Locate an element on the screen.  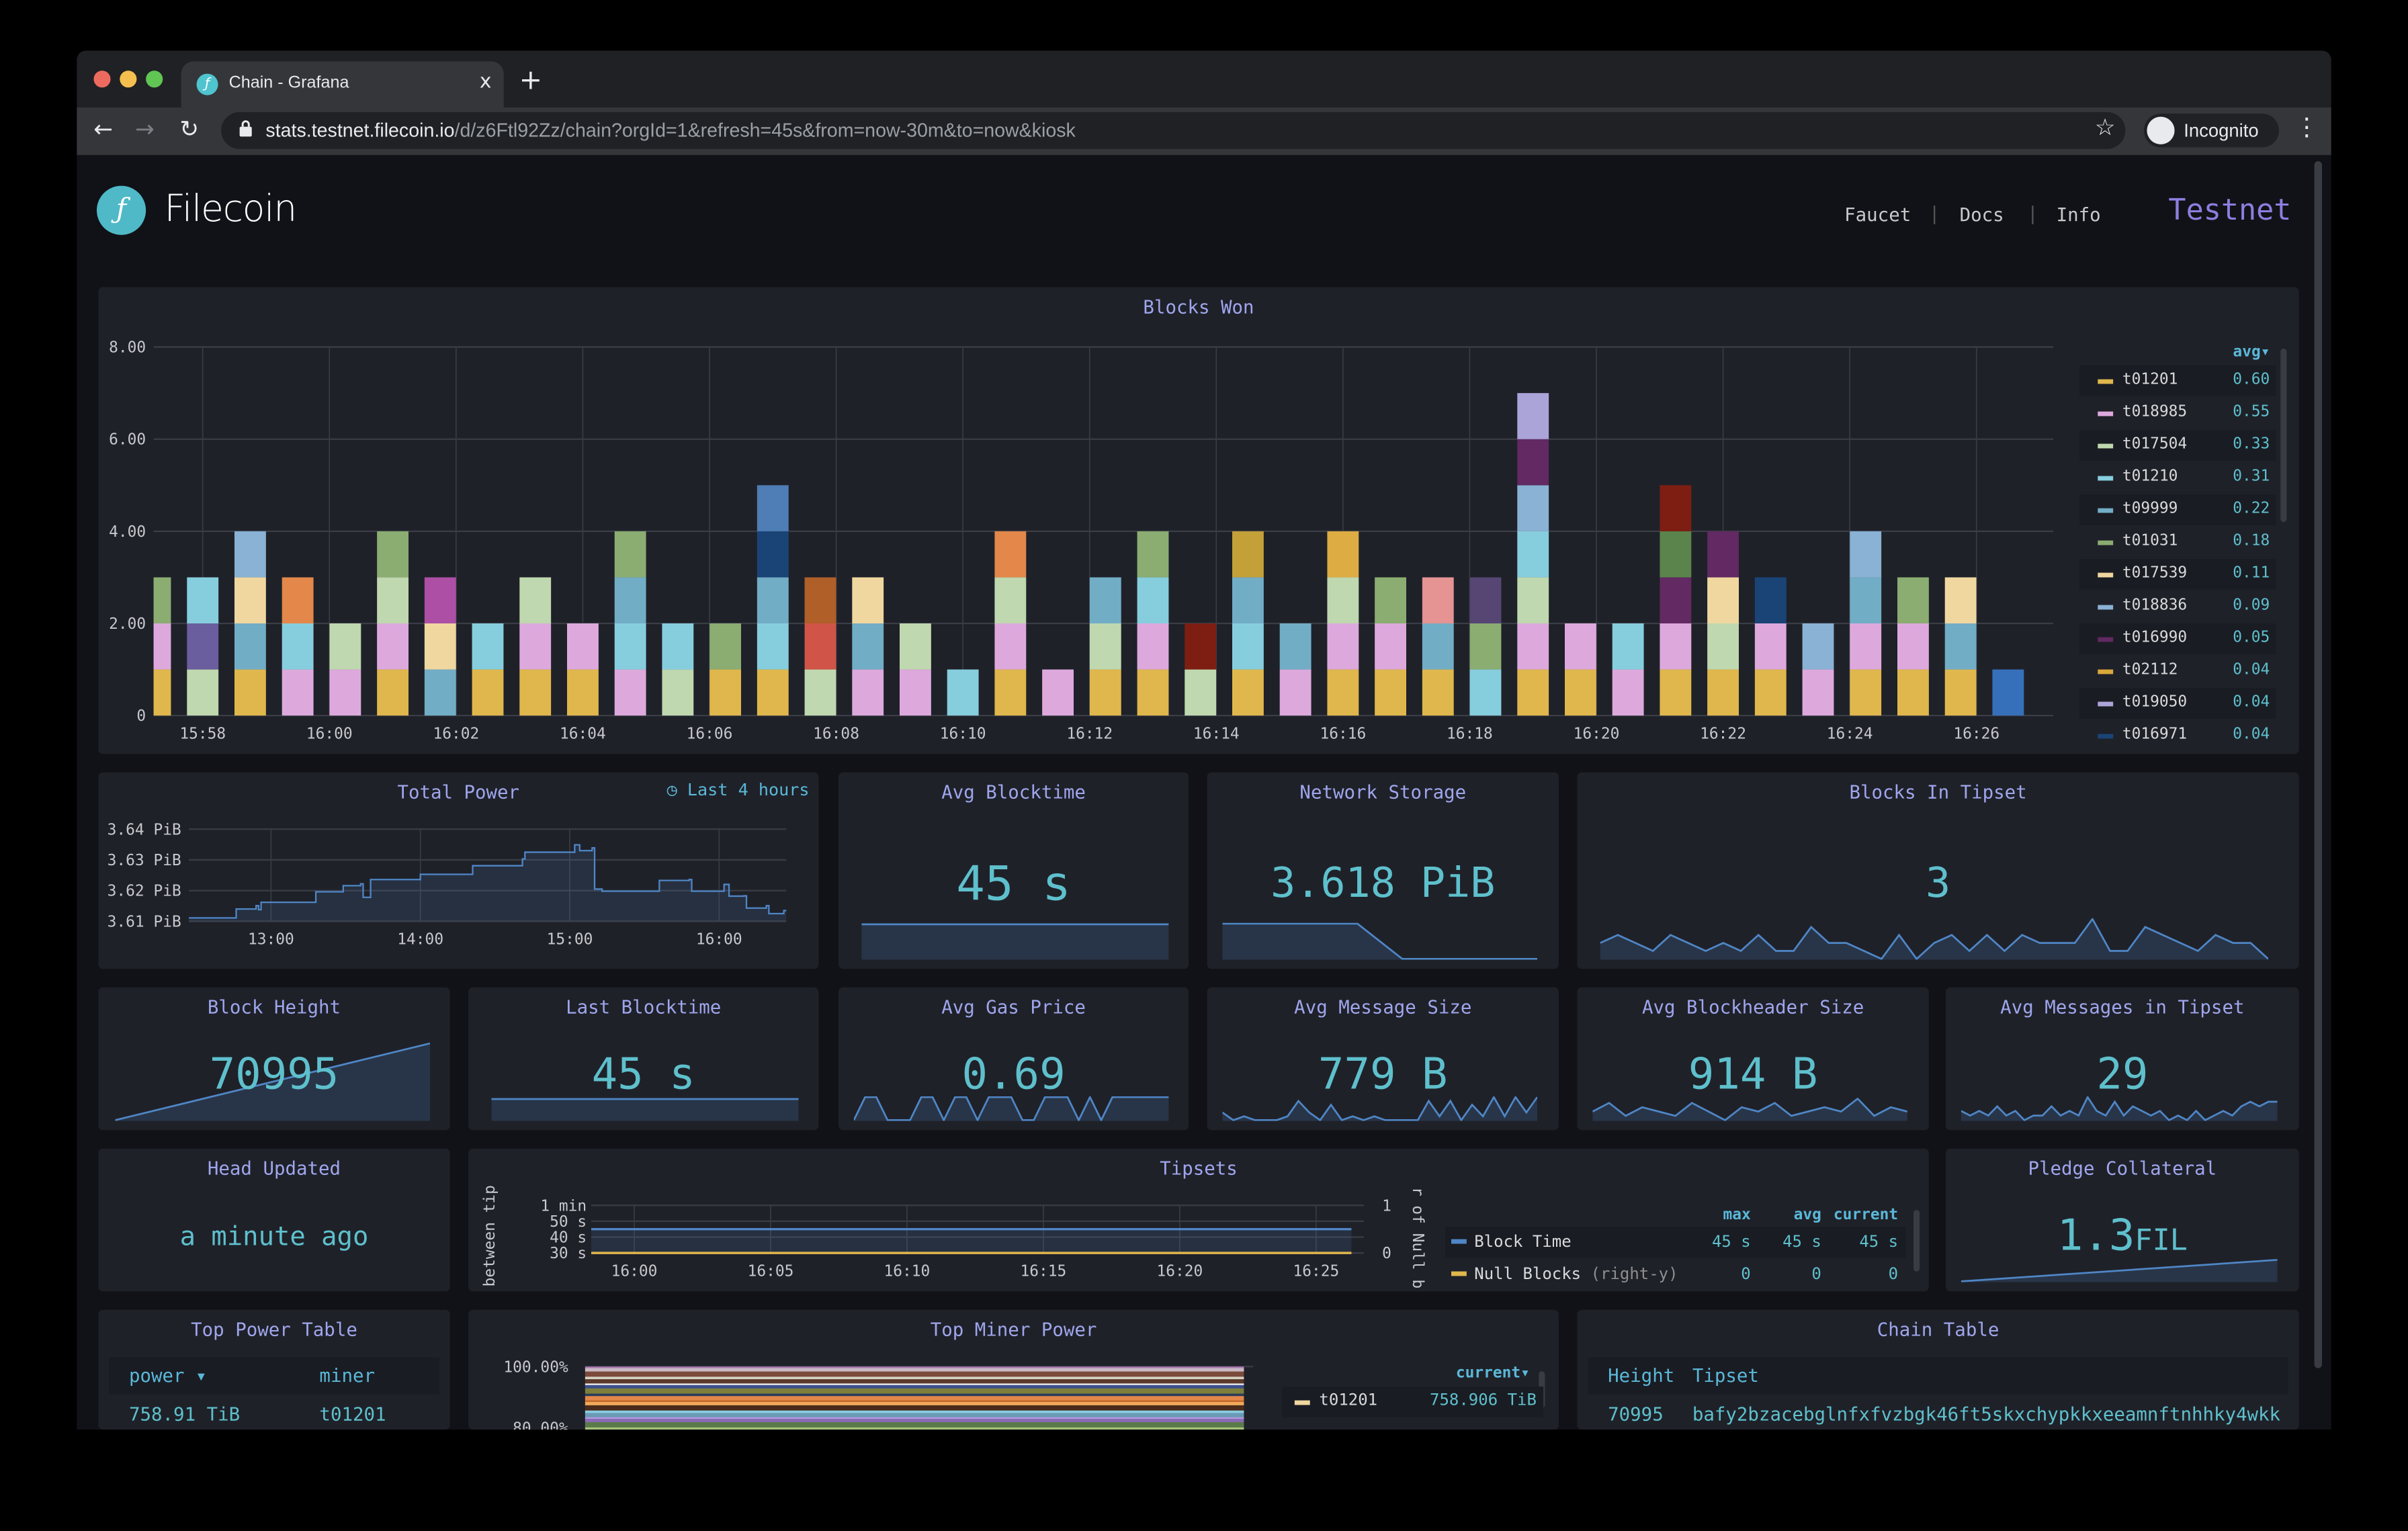
minimize-window-button is located at coordinates (128, 79).